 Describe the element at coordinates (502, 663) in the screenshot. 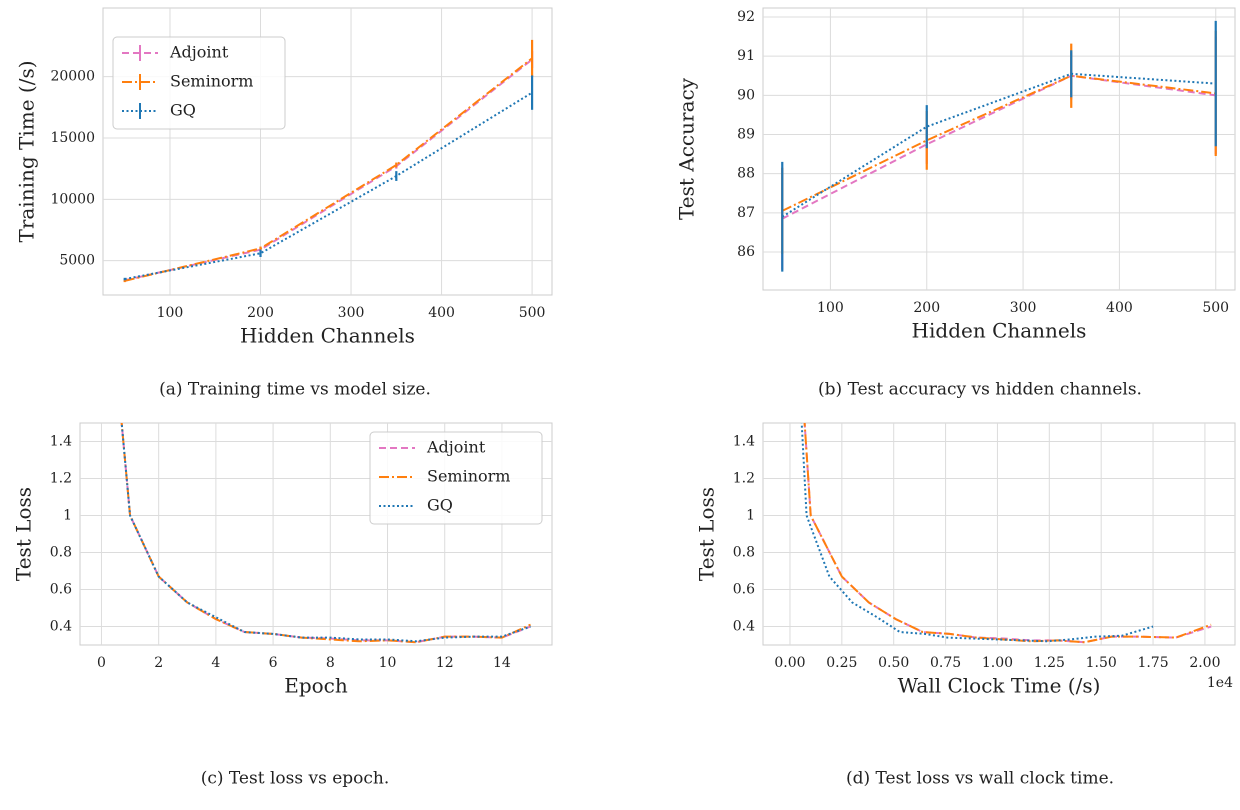

I see `x-tick-label: 14` at that location.